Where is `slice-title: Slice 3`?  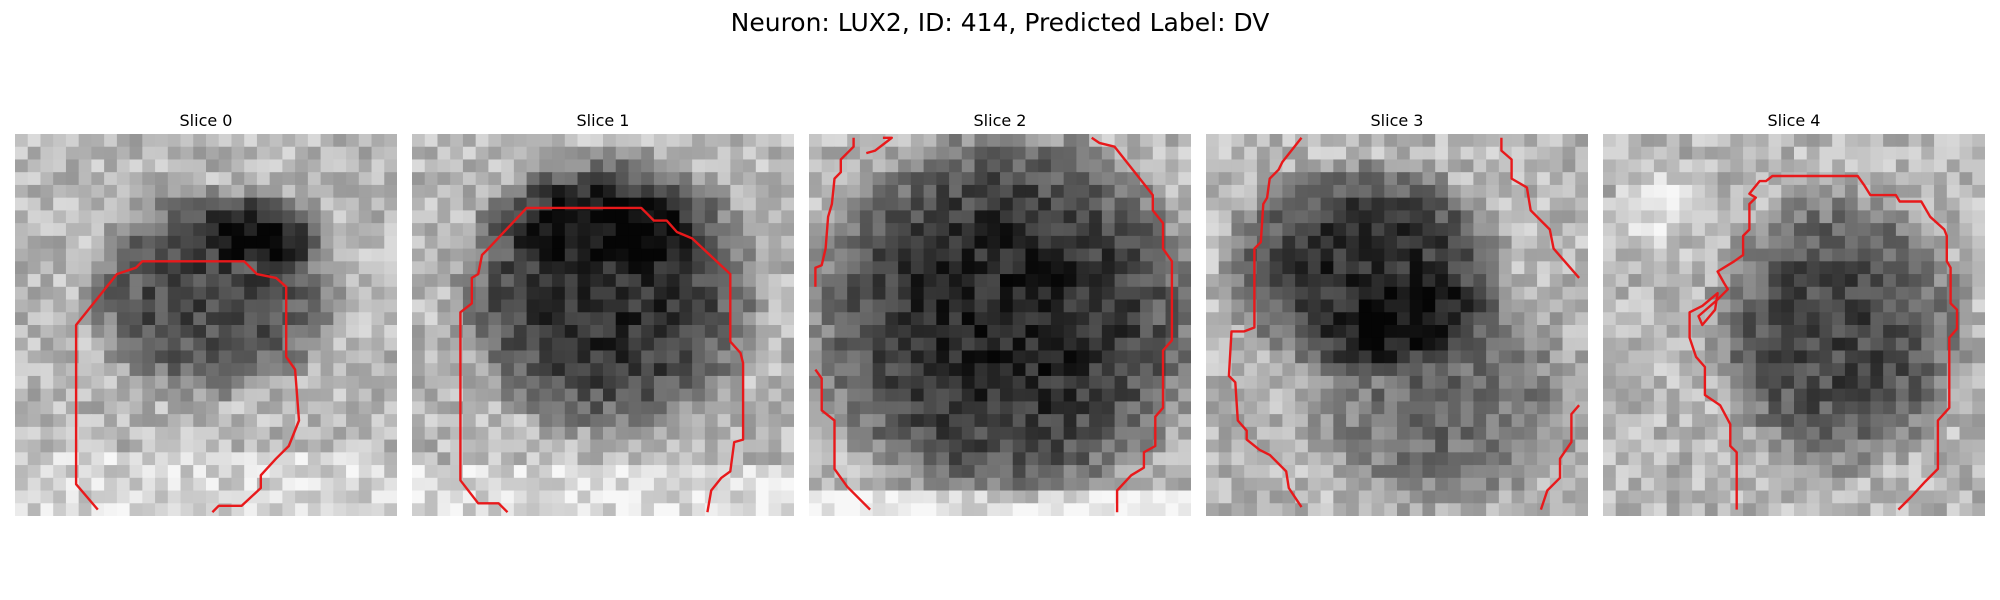 slice-title: Slice 3 is located at coordinates (1397, 120).